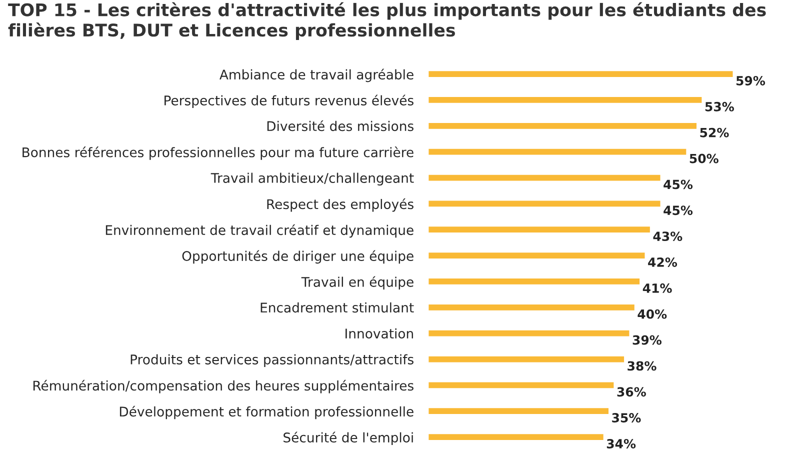 Image resolution: width=800 pixels, height=450 pixels. I want to click on y-tick-label: Encadrement stimulant, so click(337, 307).